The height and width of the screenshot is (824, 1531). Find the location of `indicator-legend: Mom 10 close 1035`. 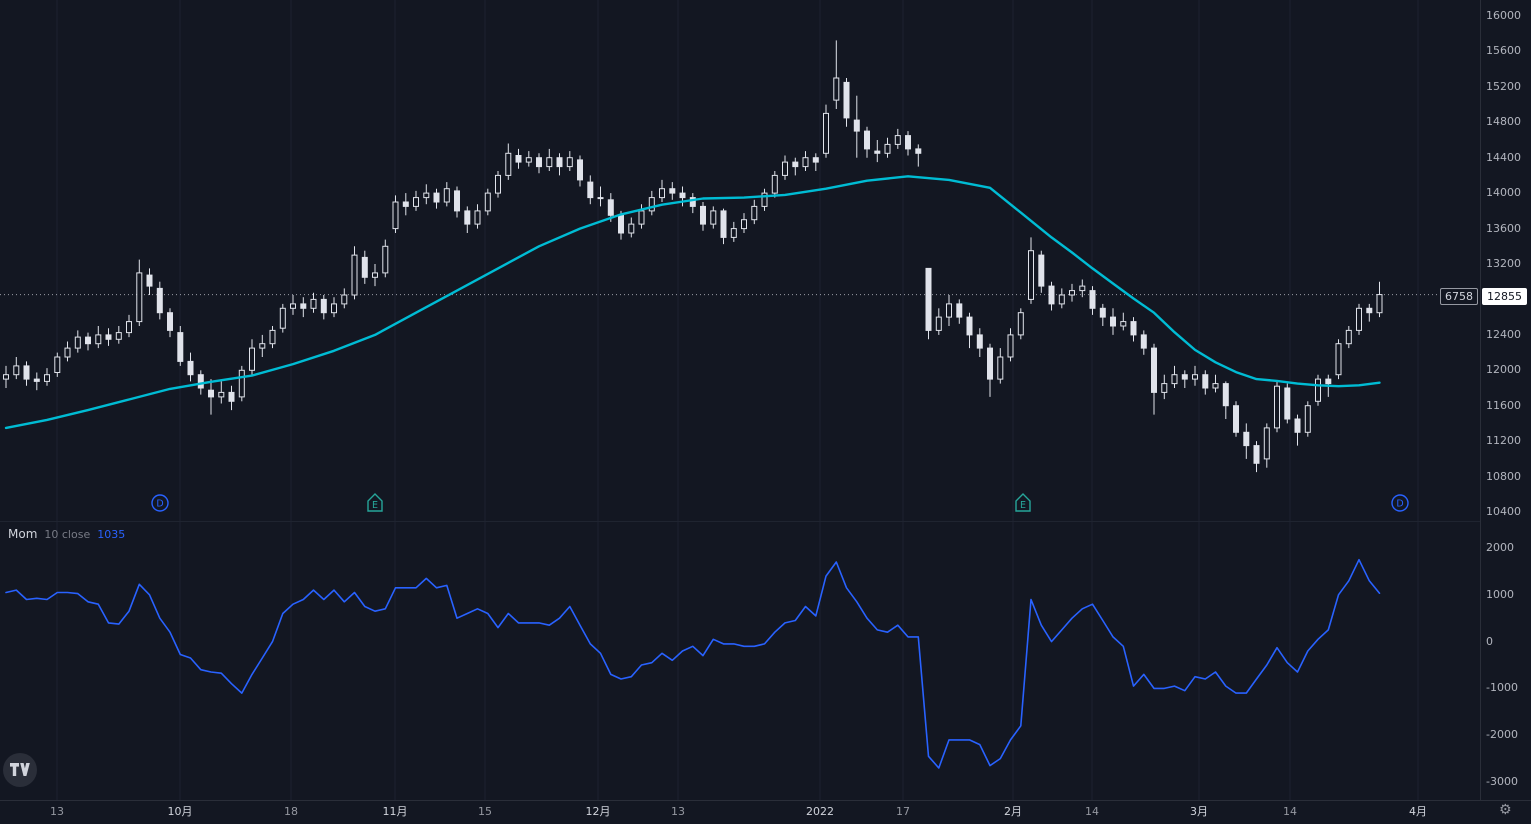

indicator-legend: Mom 10 close 1035 is located at coordinates (66, 534).